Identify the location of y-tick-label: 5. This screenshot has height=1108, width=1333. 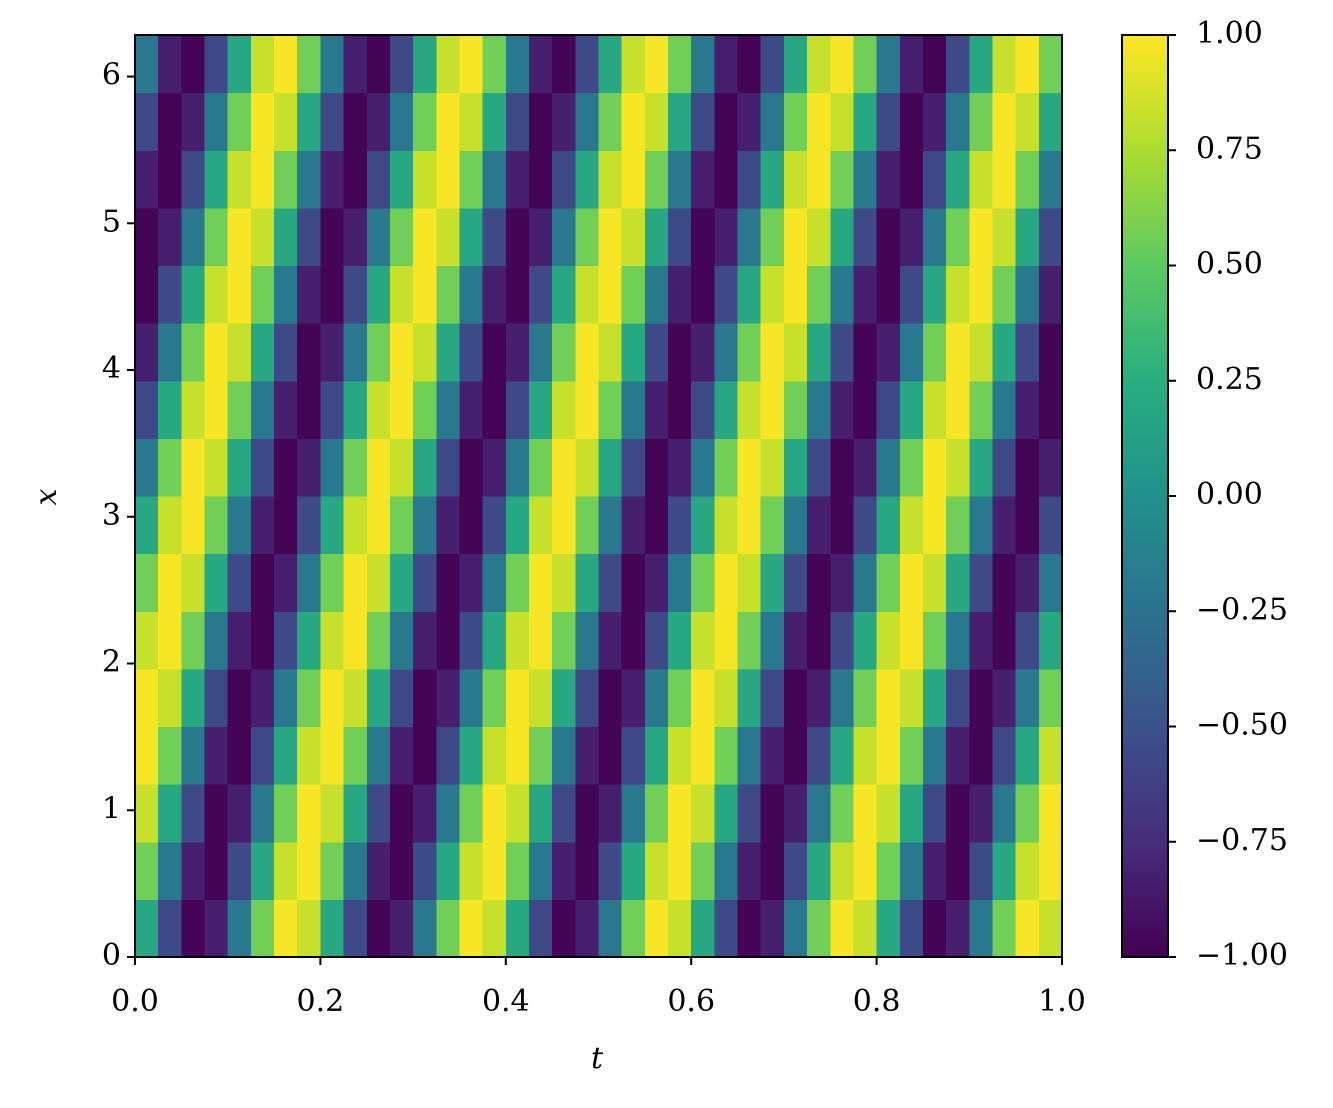
(111, 221).